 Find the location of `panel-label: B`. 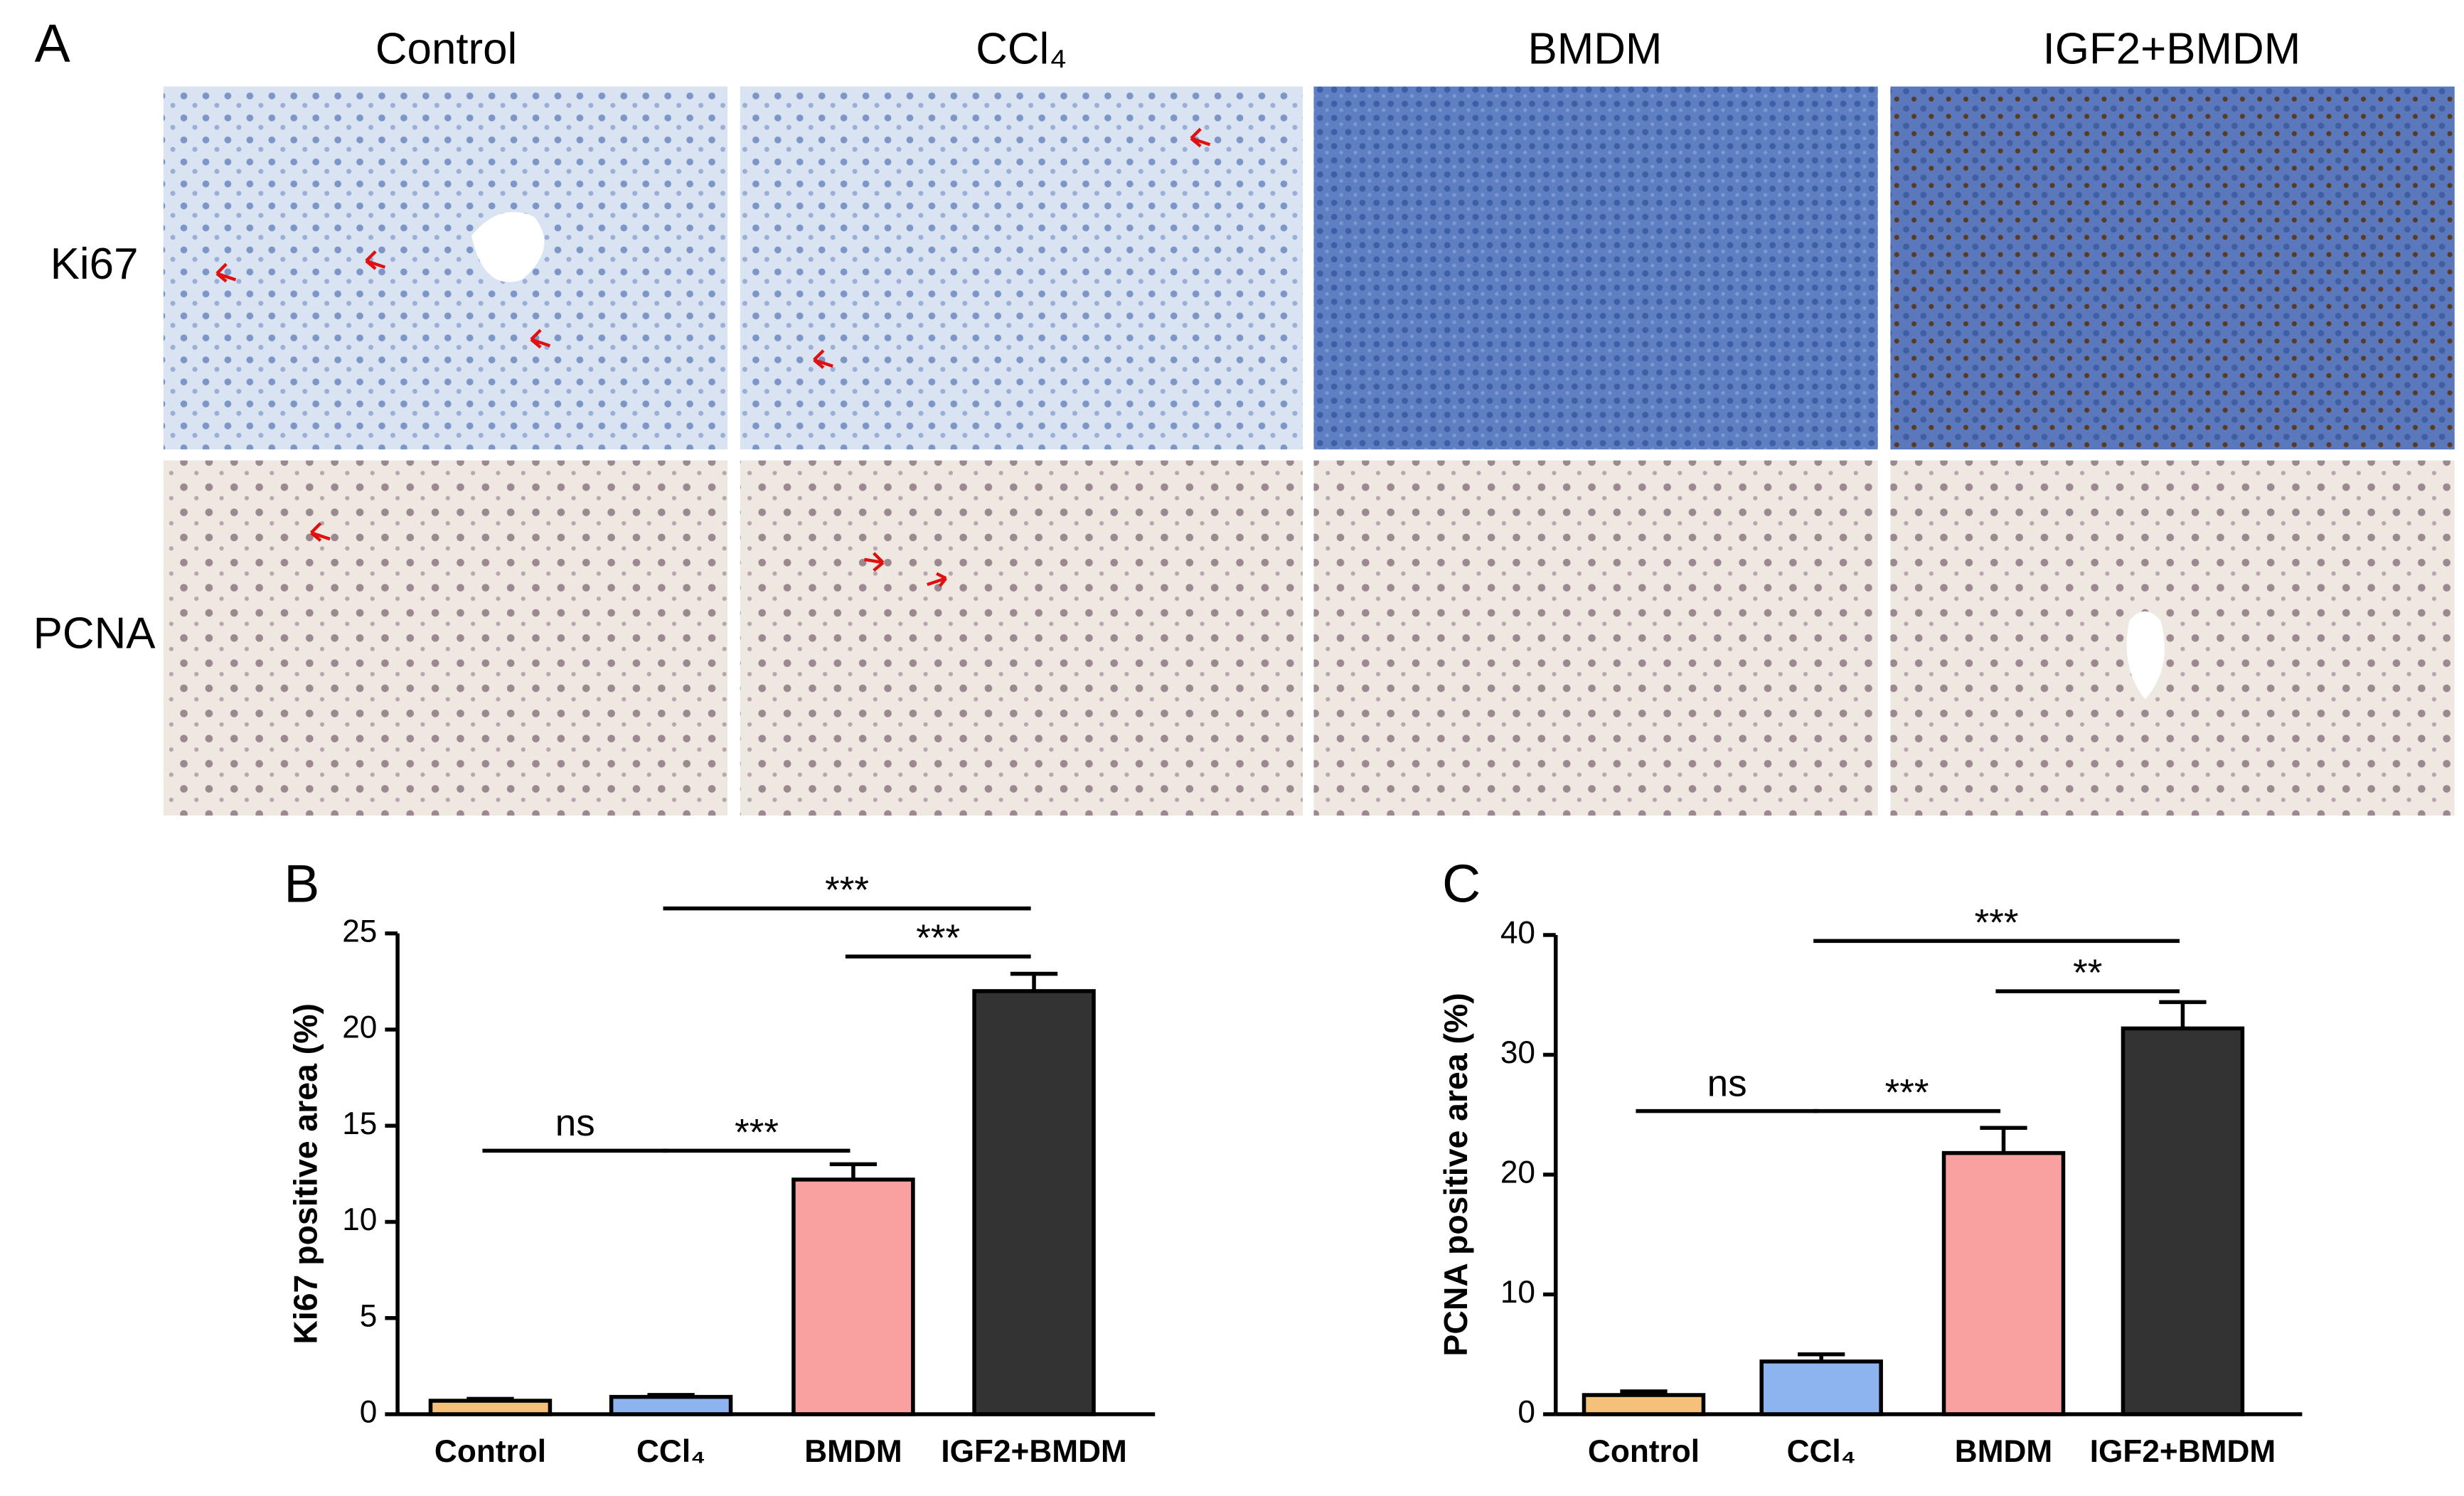

panel-label: B is located at coordinates (301, 884).